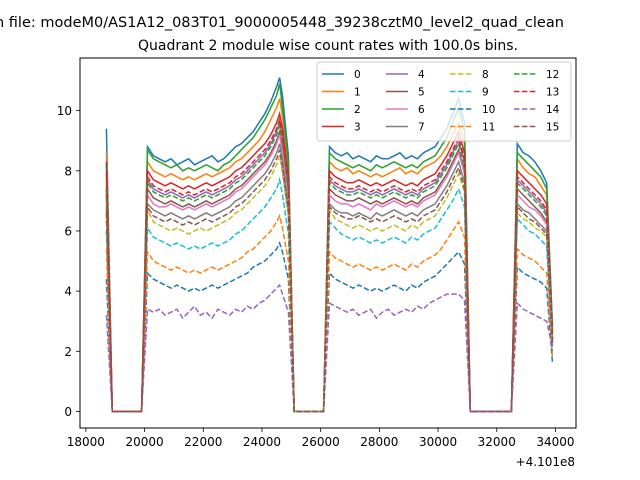  What do you see at coordinates (357, 128) in the screenshot?
I see `legend-label-3: 3` at bounding box center [357, 128].